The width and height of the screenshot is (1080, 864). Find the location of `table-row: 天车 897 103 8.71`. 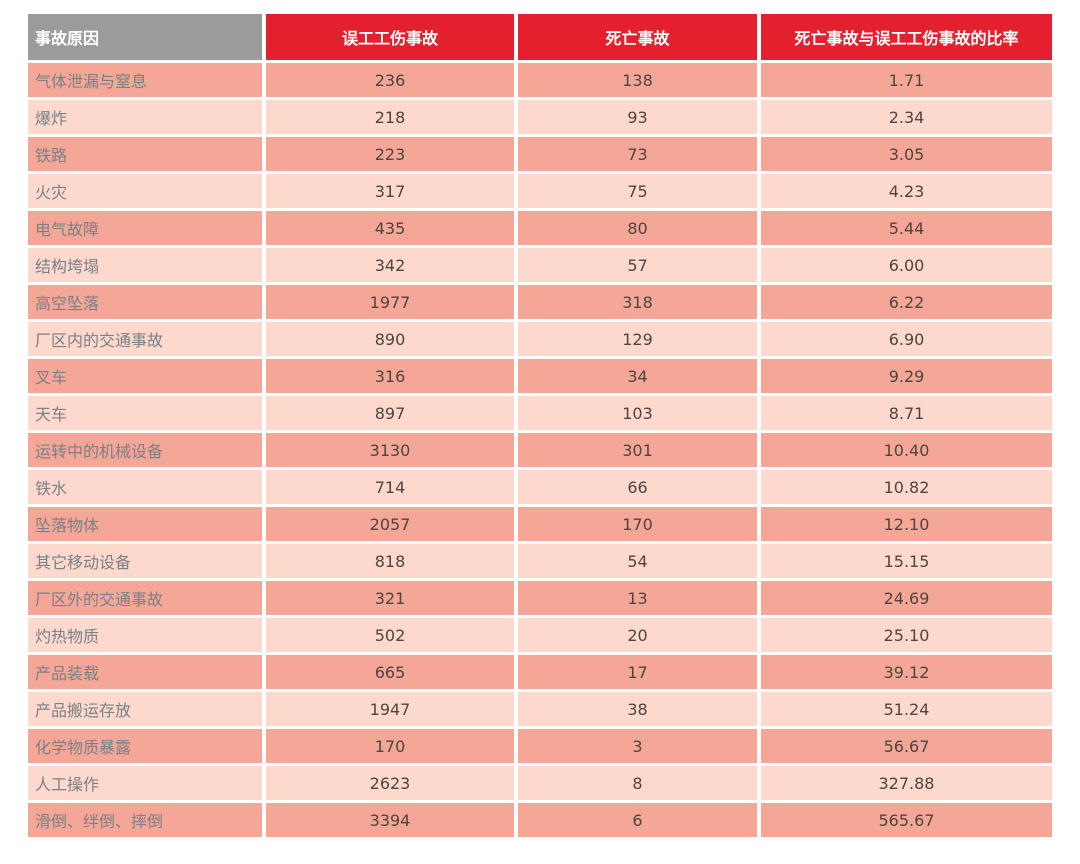

table-row: 天车 897 103 8.71 is located at coordinates (540, 413).